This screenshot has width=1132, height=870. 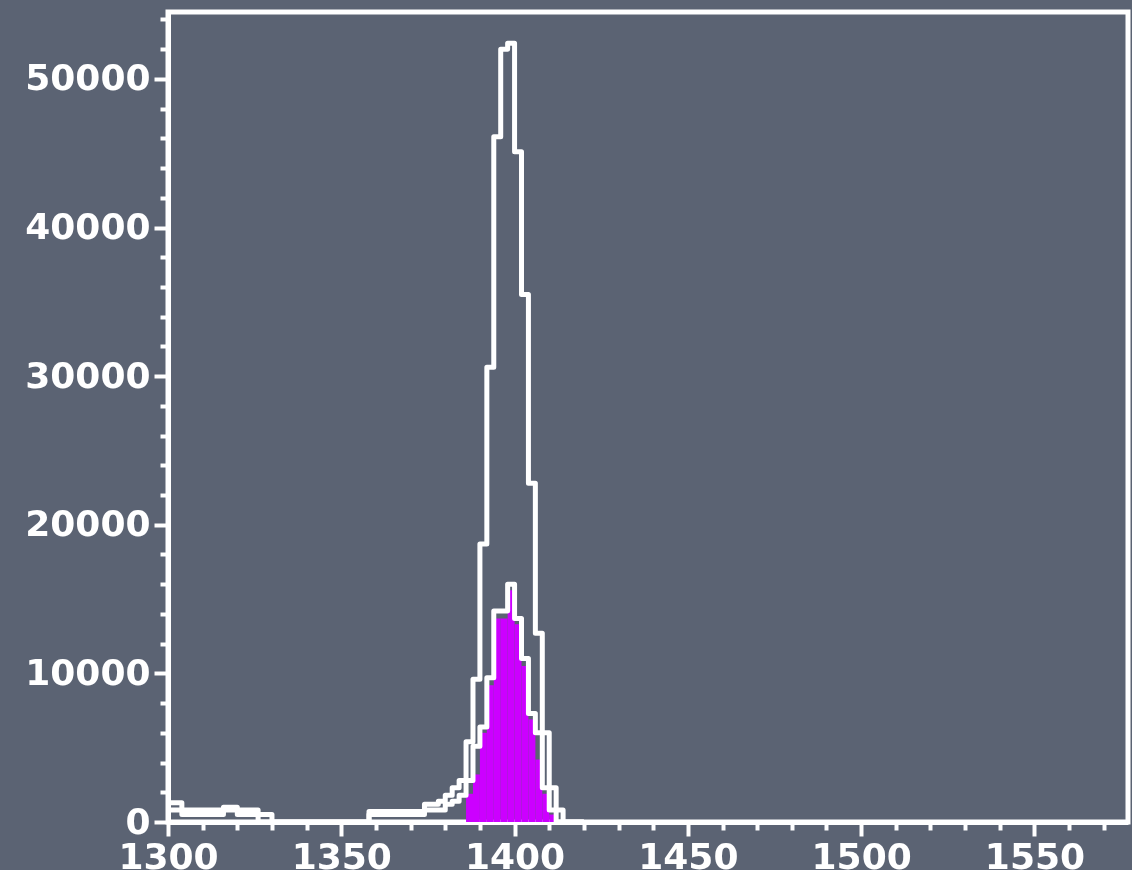 What do you see at coordinates (515, 852) in the screenshot?
I see `x-tick-label: 1400` at bounding box center [515, 852].